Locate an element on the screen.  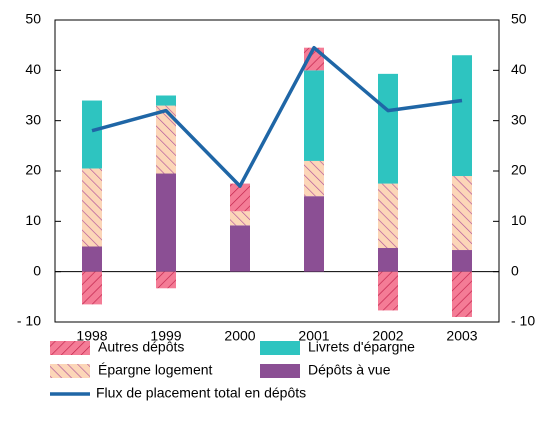
x-tick-label: 1999 is located at coordinates (165, 336).